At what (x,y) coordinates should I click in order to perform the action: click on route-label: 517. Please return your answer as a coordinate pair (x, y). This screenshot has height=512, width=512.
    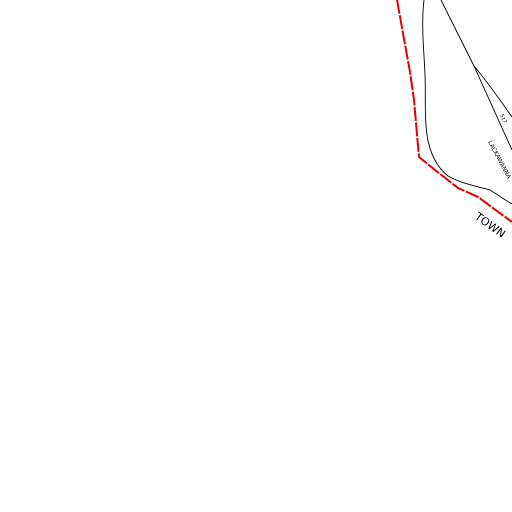
    Looking at the image, I should click on (502, 118).